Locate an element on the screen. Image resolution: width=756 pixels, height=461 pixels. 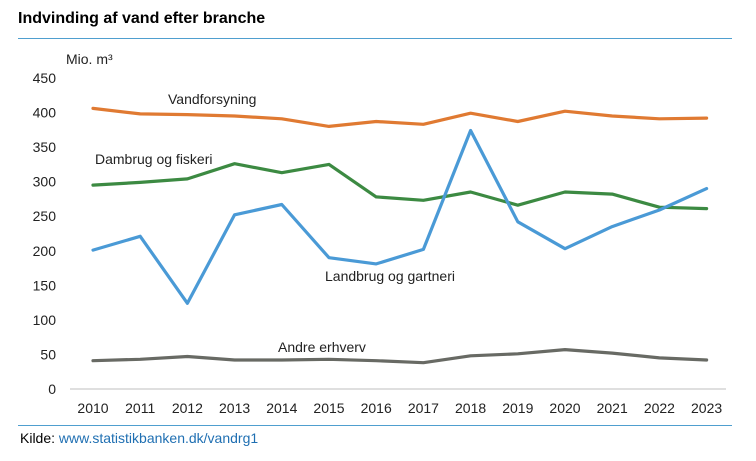
x-tick-label-2018: 2018 is located at coordinates (470, 408).